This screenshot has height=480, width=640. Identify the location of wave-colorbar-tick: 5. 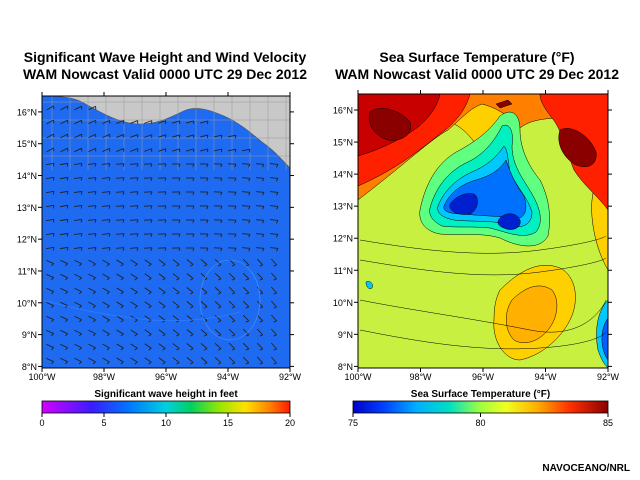
(103, 423).